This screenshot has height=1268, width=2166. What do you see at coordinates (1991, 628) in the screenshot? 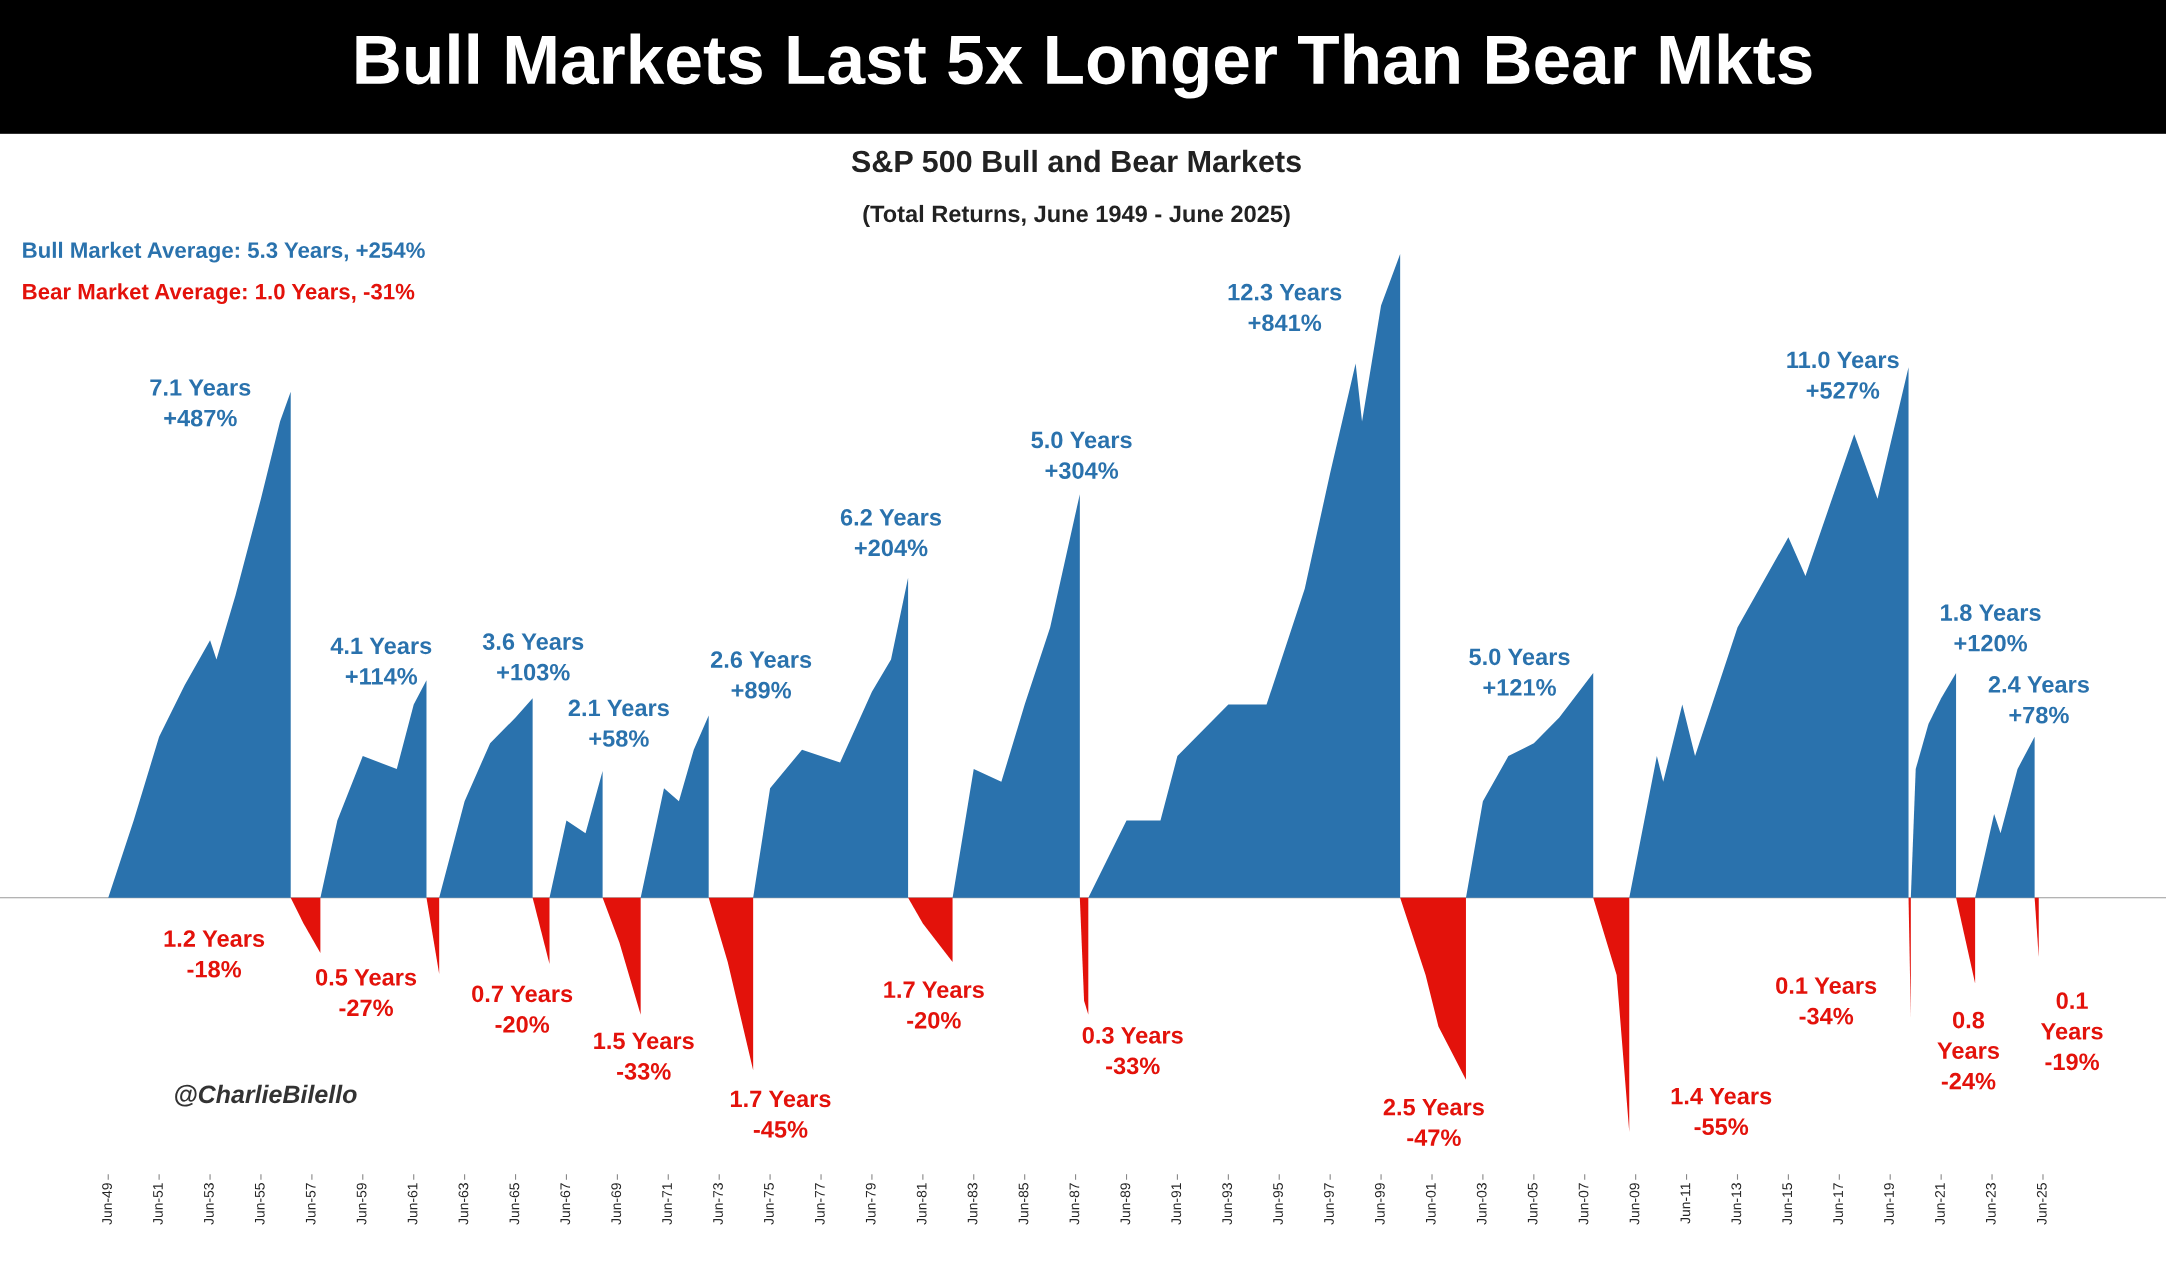
I see `annotation: 1.8 Years +120%` at bounding box center [1991, 628].